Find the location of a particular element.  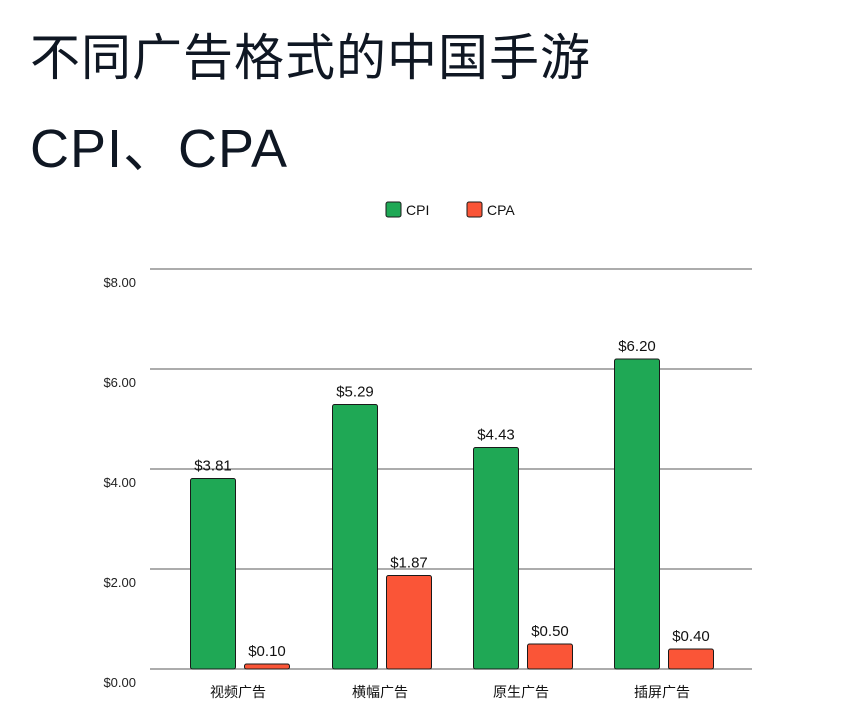

legend-label: CPI is located at coordinates (417, 210).